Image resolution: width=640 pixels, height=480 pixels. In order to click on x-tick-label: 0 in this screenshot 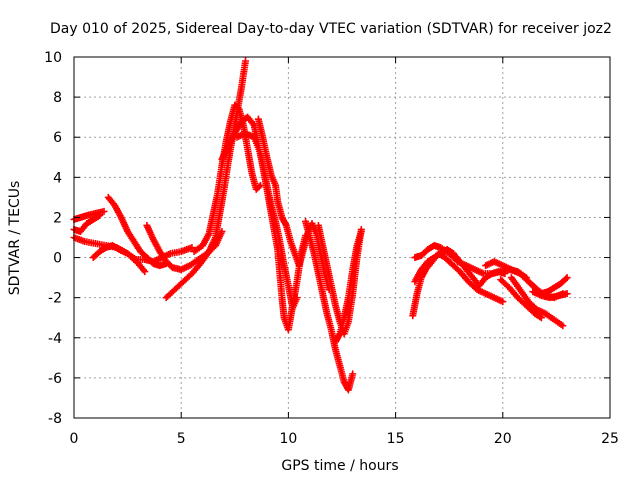, I will do `click(74, 439)`.